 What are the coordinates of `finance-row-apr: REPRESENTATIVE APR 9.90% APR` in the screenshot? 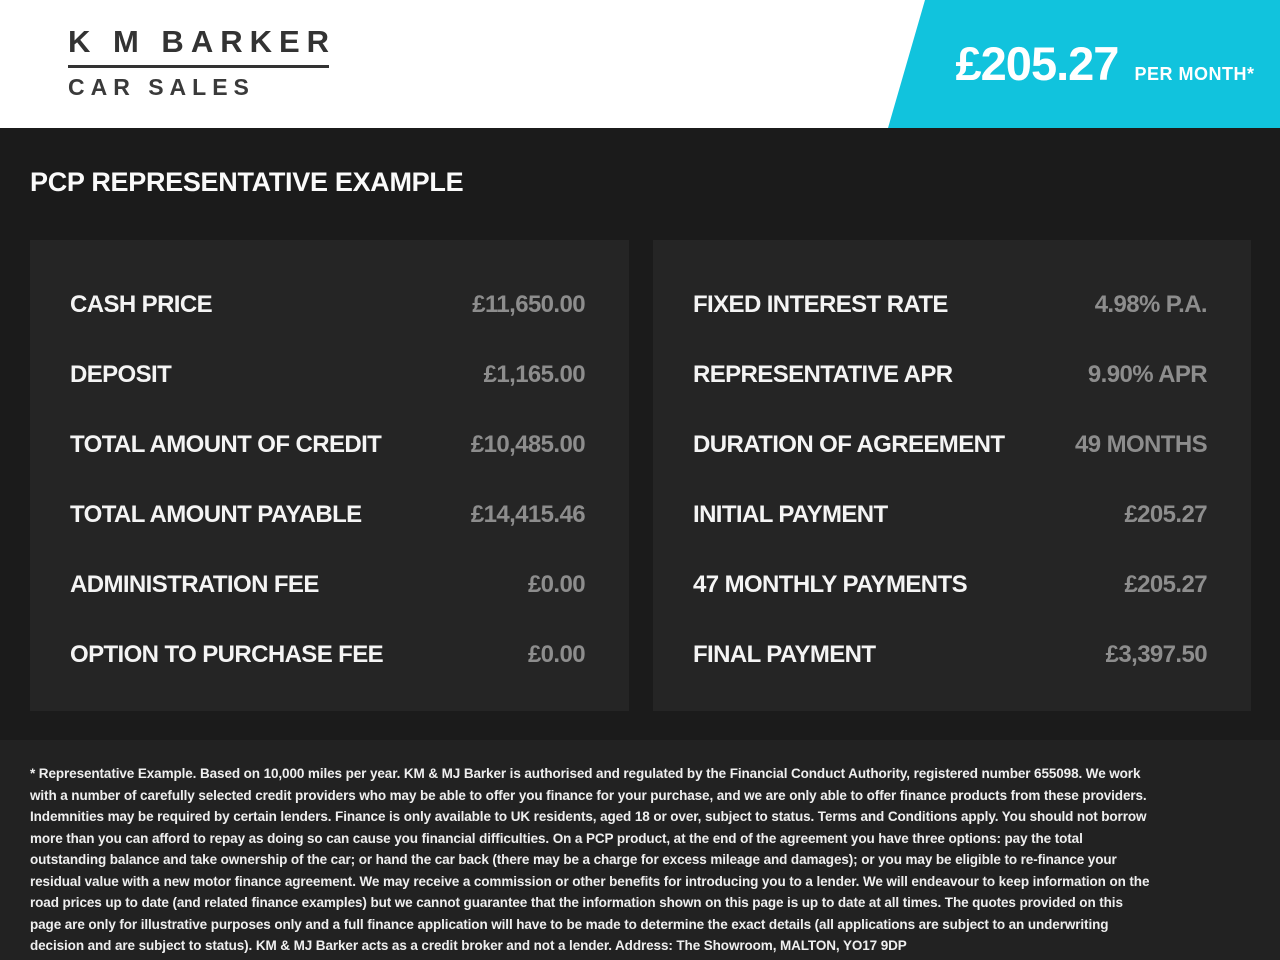 It's located at (950, 375).